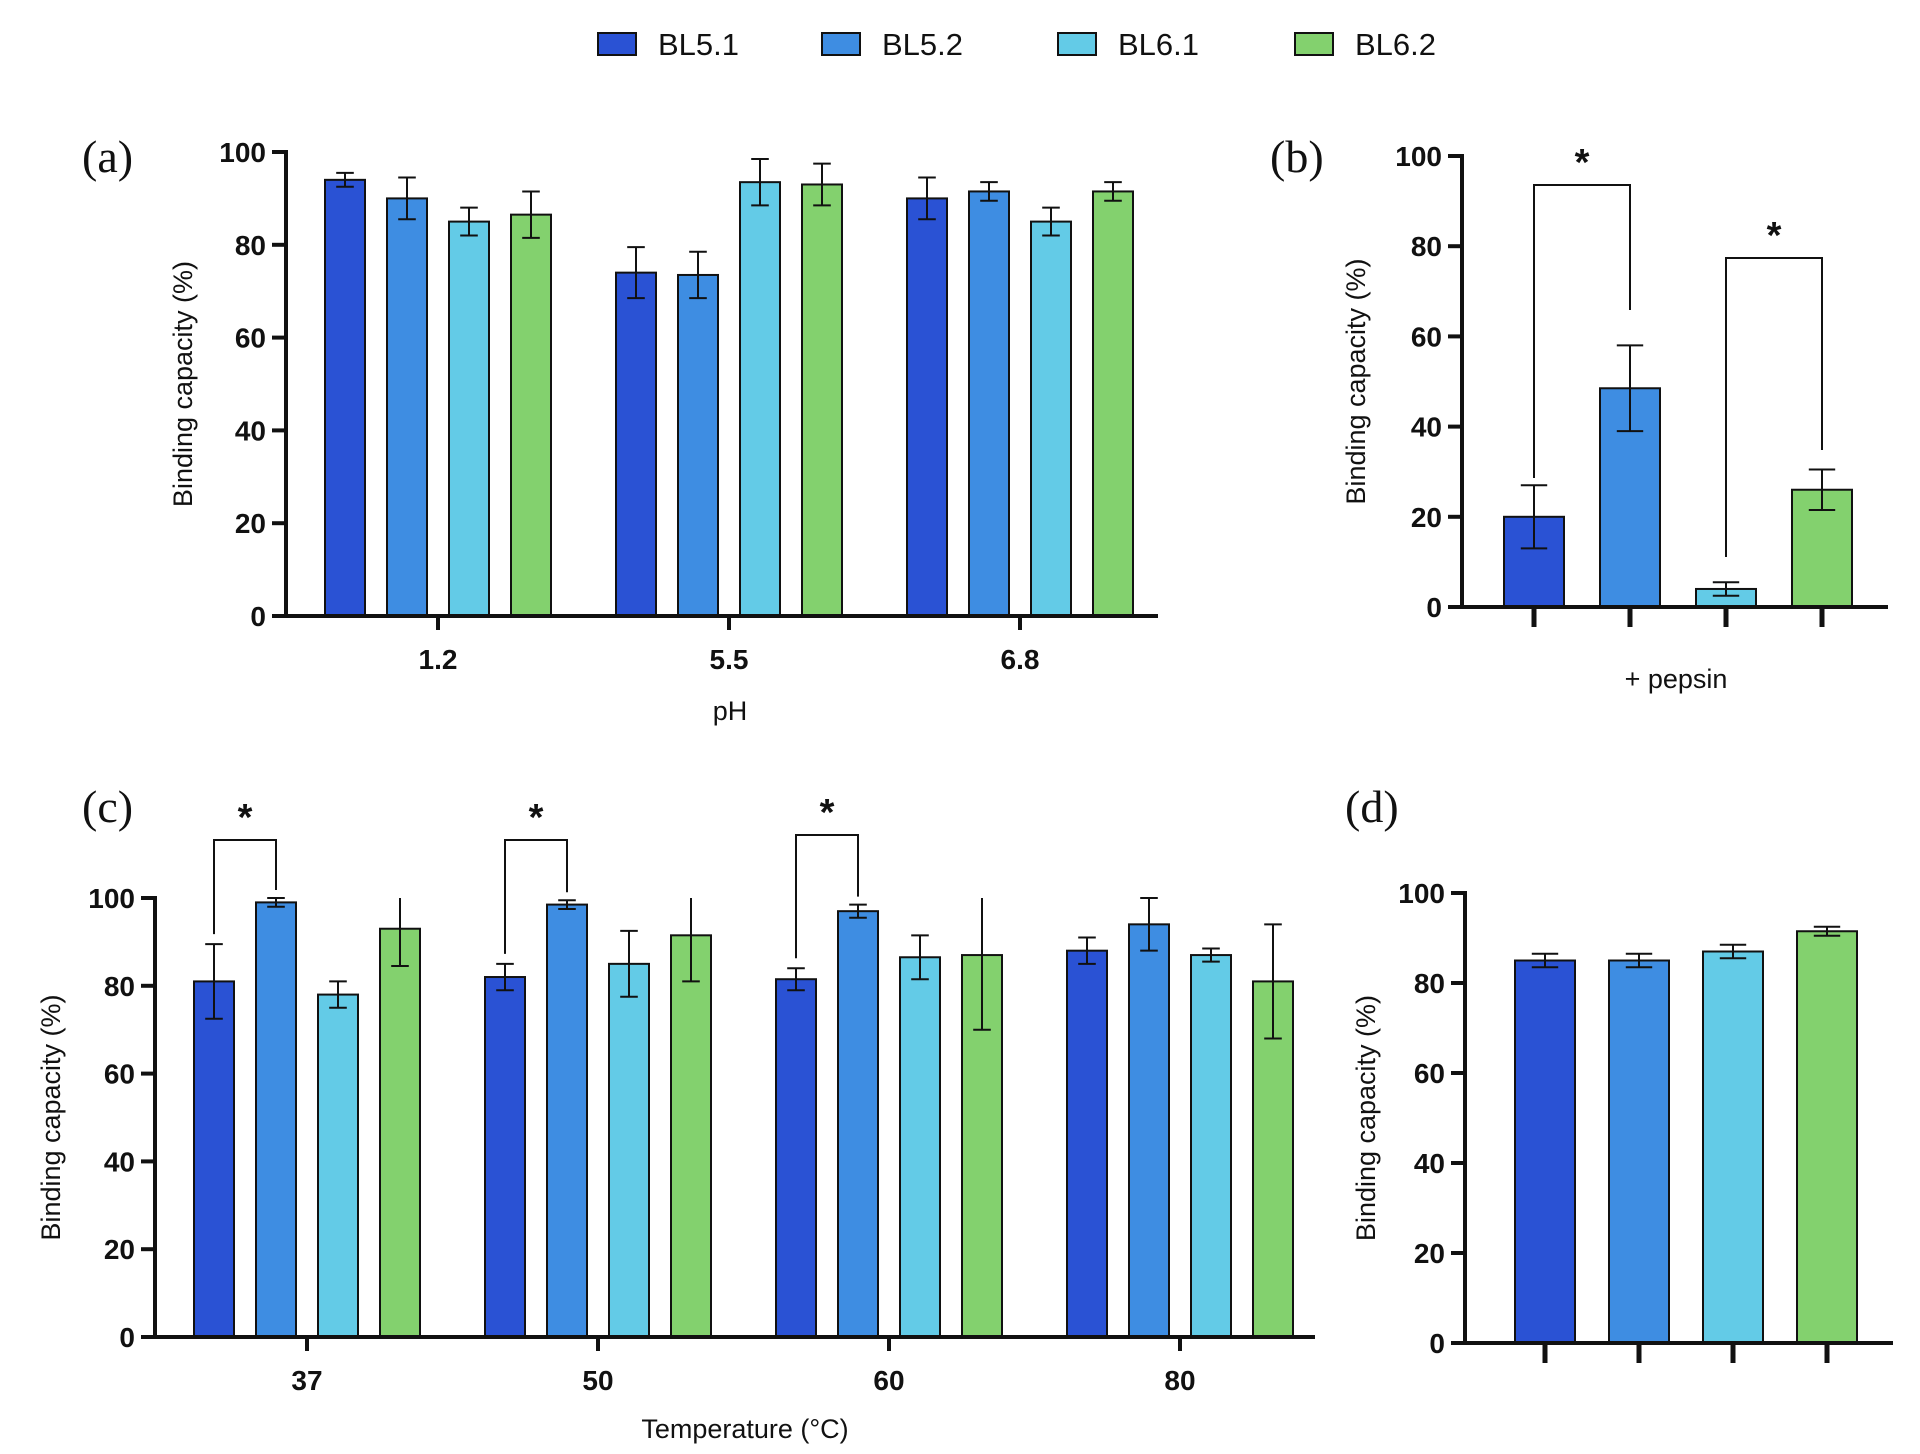 The width and height of the screenshot is (1920, 1454). What do you see at coordinates (1179, 1380) in the screenshot?
I see `x-tick-label: 80` at bounding box center [1179, 1380].